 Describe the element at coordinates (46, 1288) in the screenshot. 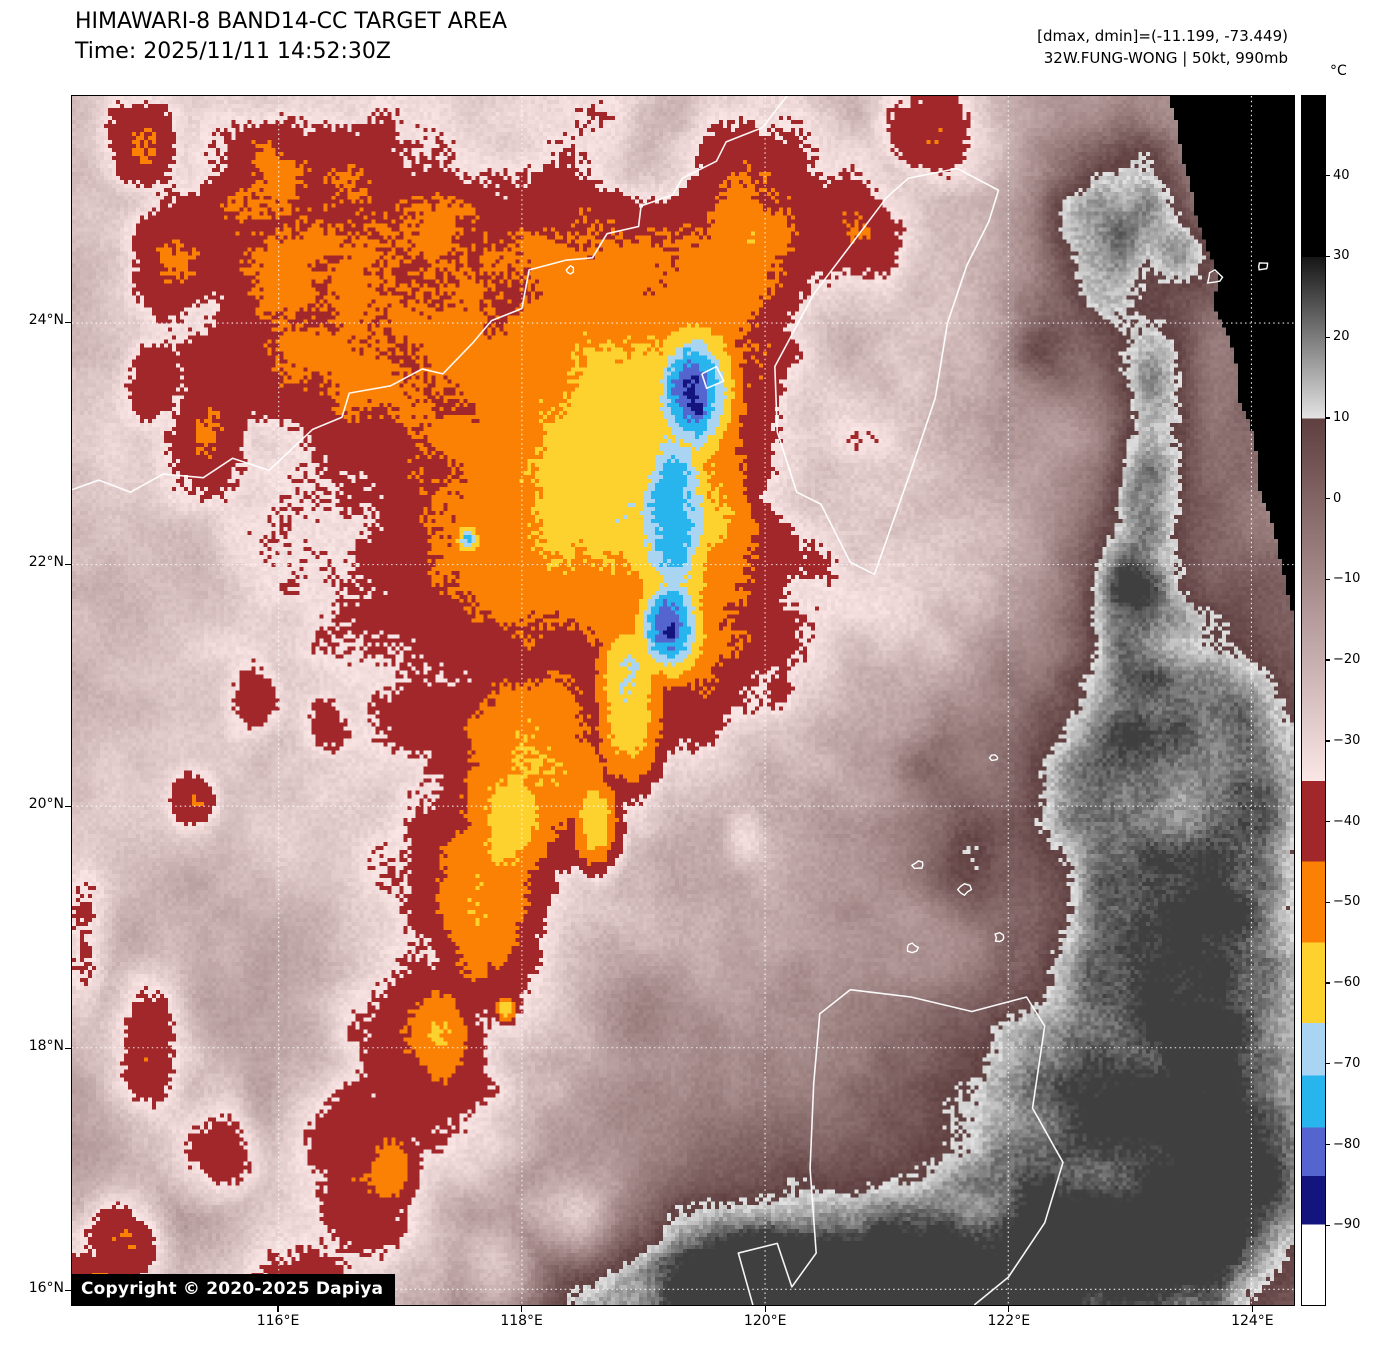

I see `lat-tick-label: 16°N` at that location.